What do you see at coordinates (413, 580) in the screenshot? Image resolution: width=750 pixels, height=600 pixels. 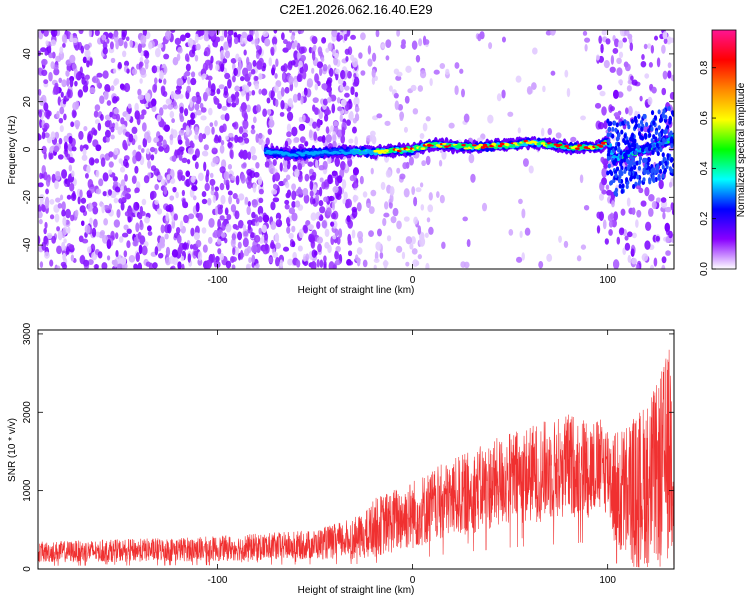 I see `x-tick-label: 0` at bounding box center [413, 580].